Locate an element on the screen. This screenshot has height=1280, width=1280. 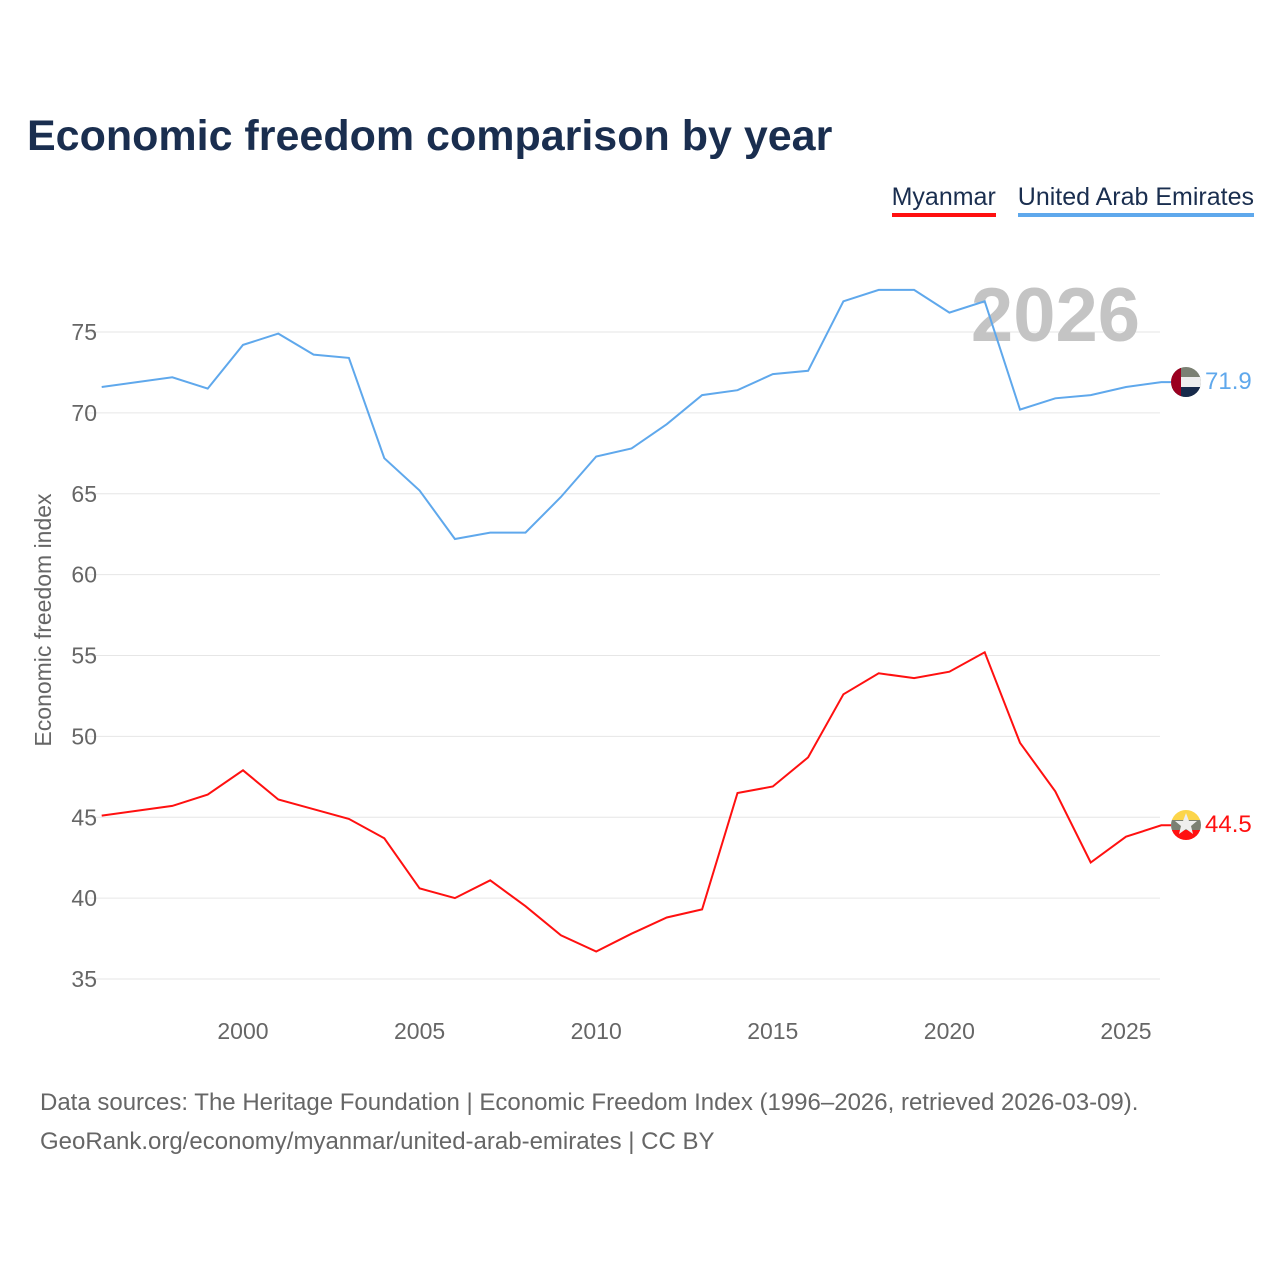
y-tick-label: 70 is located at coordinates (84, 413).